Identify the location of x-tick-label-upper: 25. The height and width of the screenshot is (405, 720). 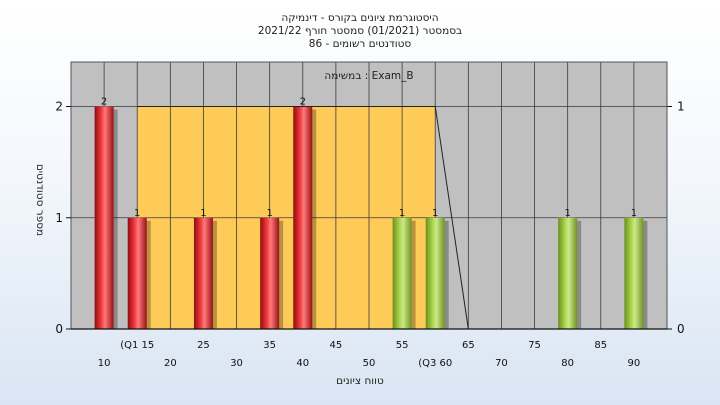
(203, 345).